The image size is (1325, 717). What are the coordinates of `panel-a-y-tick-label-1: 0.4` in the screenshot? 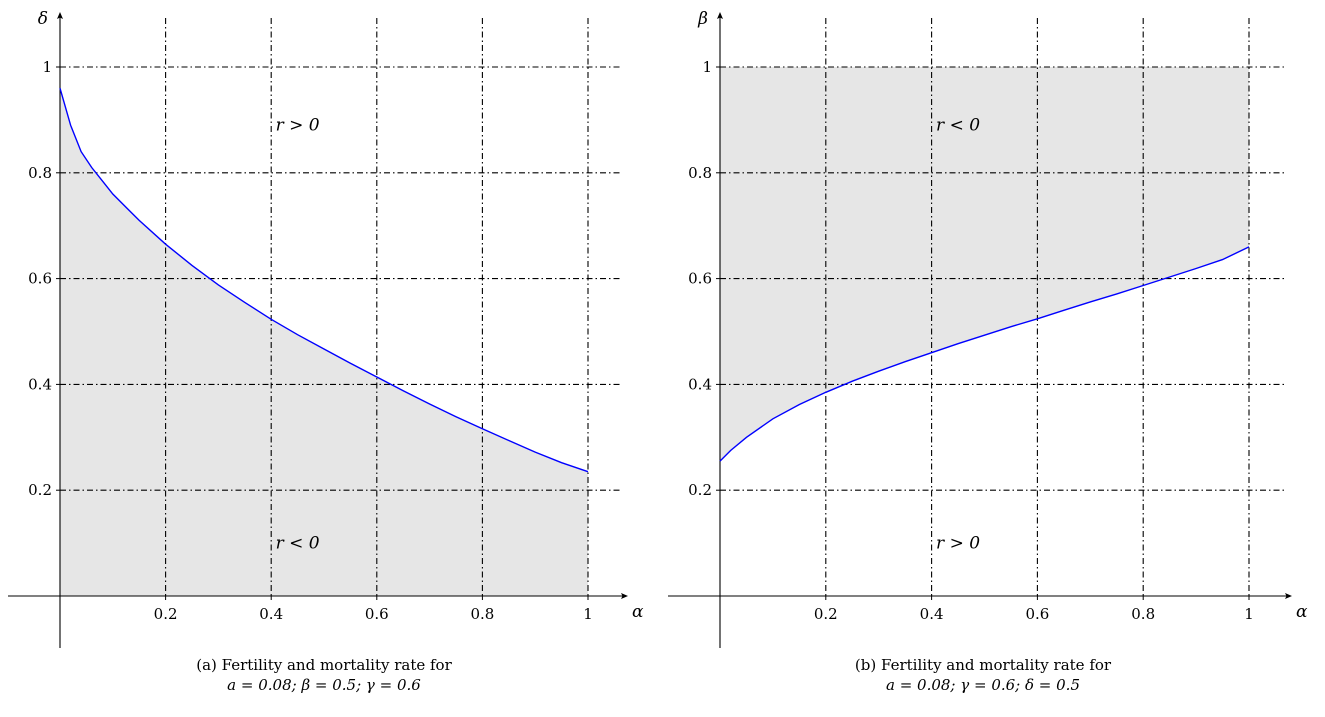 It's located at (40, 384).